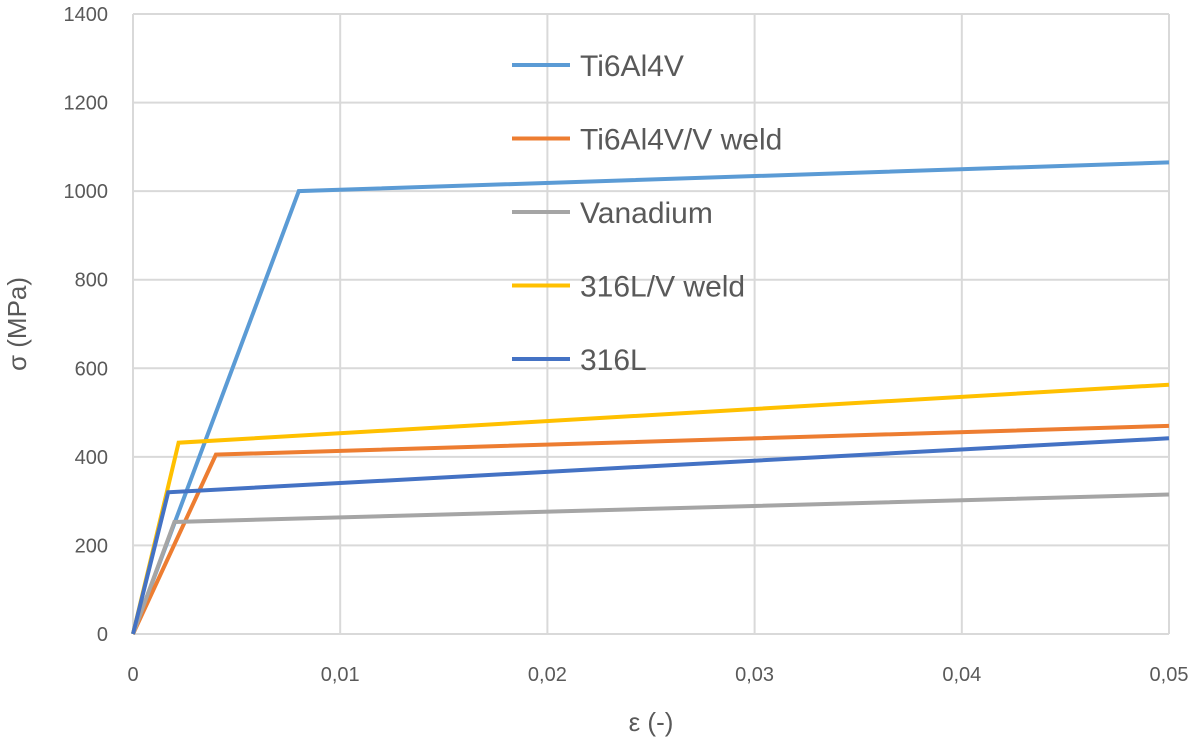 The height and width of the screenshot is (745, 1200). Describe the element at coordinates (17, 324) in the screenshot. I see `y-axis-title: σ (MPa)` at that location.